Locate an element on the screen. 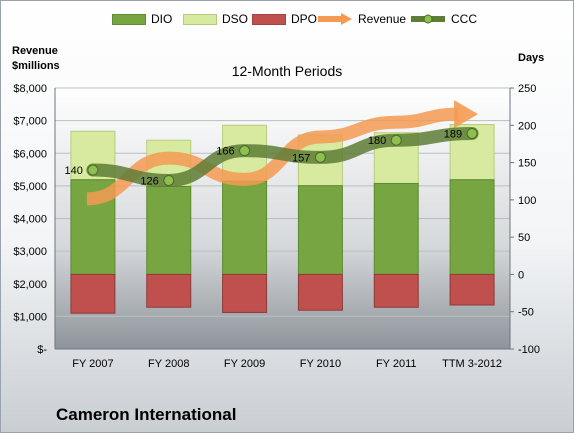  legend-item-dpo: DPO is located at coordinates (284, 19).